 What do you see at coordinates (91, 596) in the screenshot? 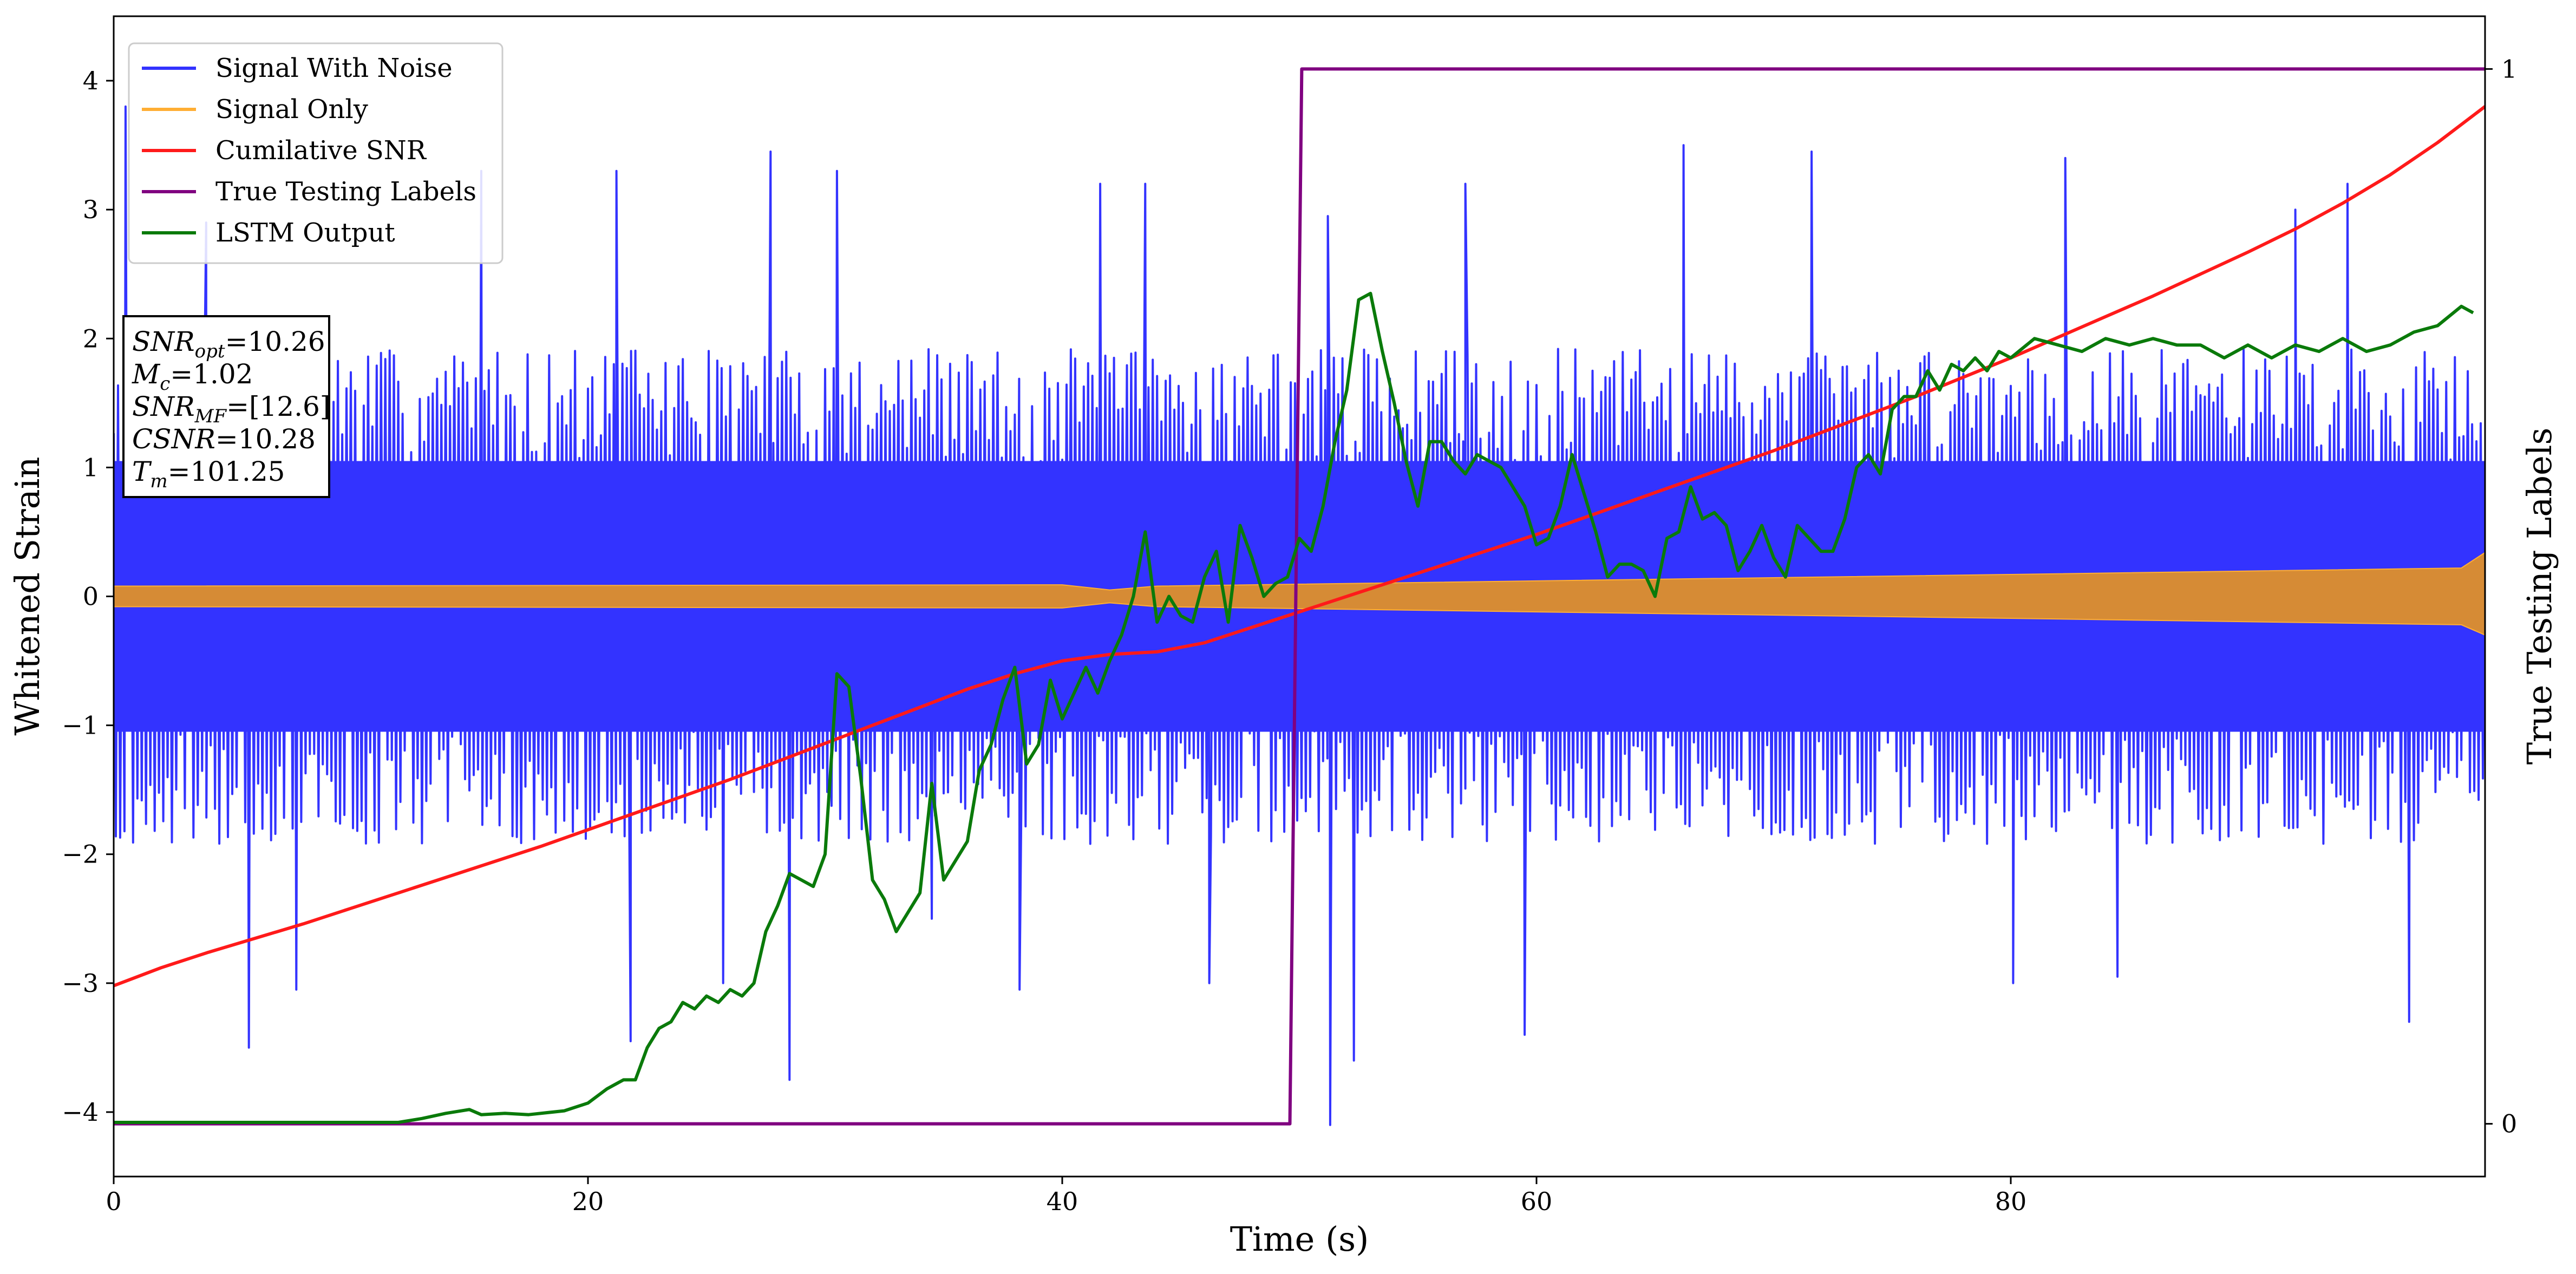
I see `y-tick-label: 0` at bounding box center [91, 596].